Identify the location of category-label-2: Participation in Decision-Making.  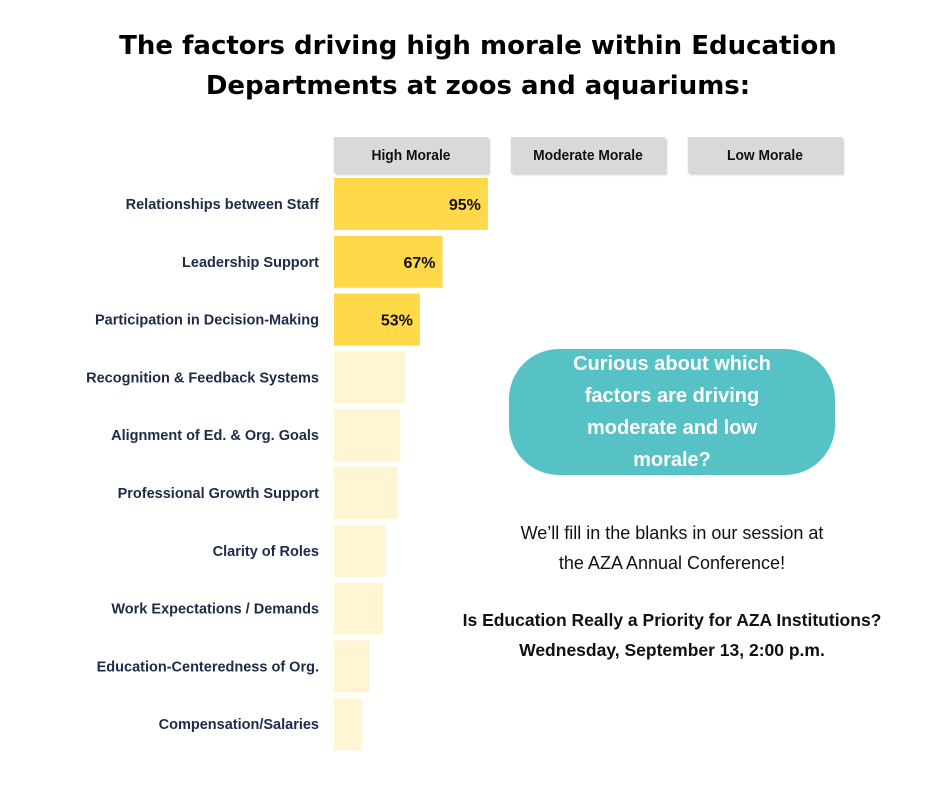
(207, 321).